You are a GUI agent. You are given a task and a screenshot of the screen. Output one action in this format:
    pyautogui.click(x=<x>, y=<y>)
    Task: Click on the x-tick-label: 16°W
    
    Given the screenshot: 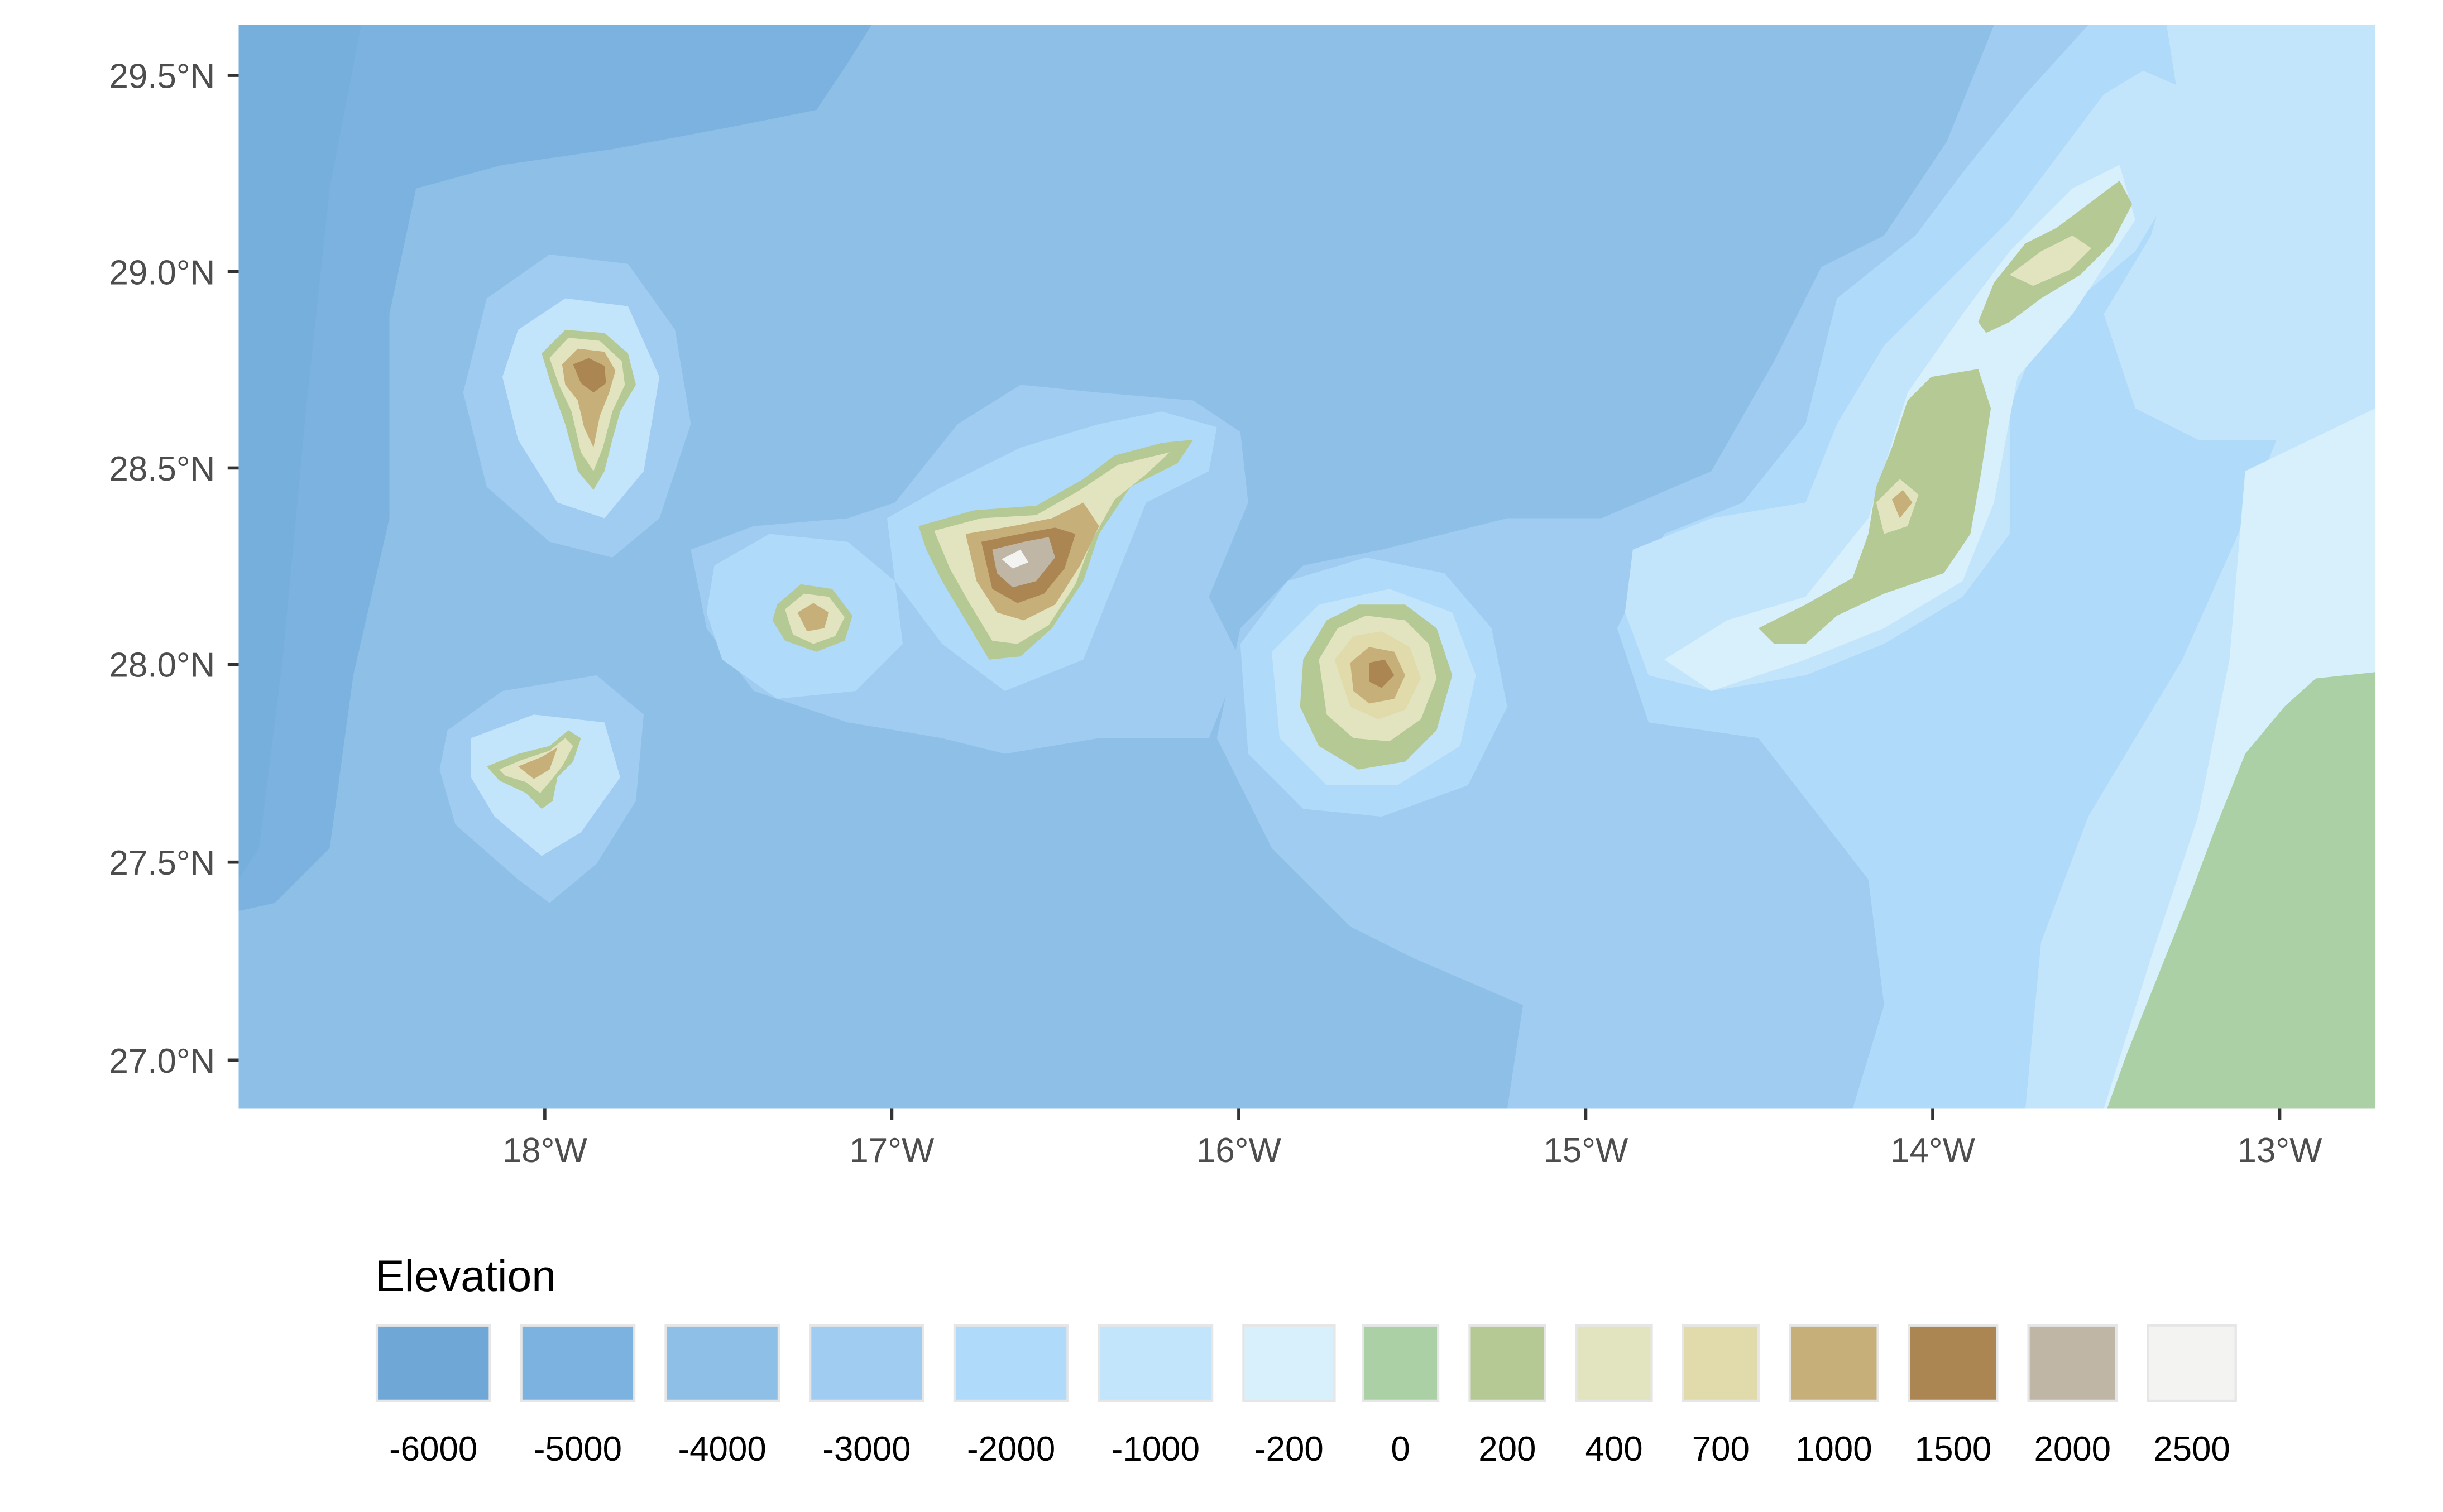 What is the action you would take?
    pyautogui.click(x=1239, y=1150)
    